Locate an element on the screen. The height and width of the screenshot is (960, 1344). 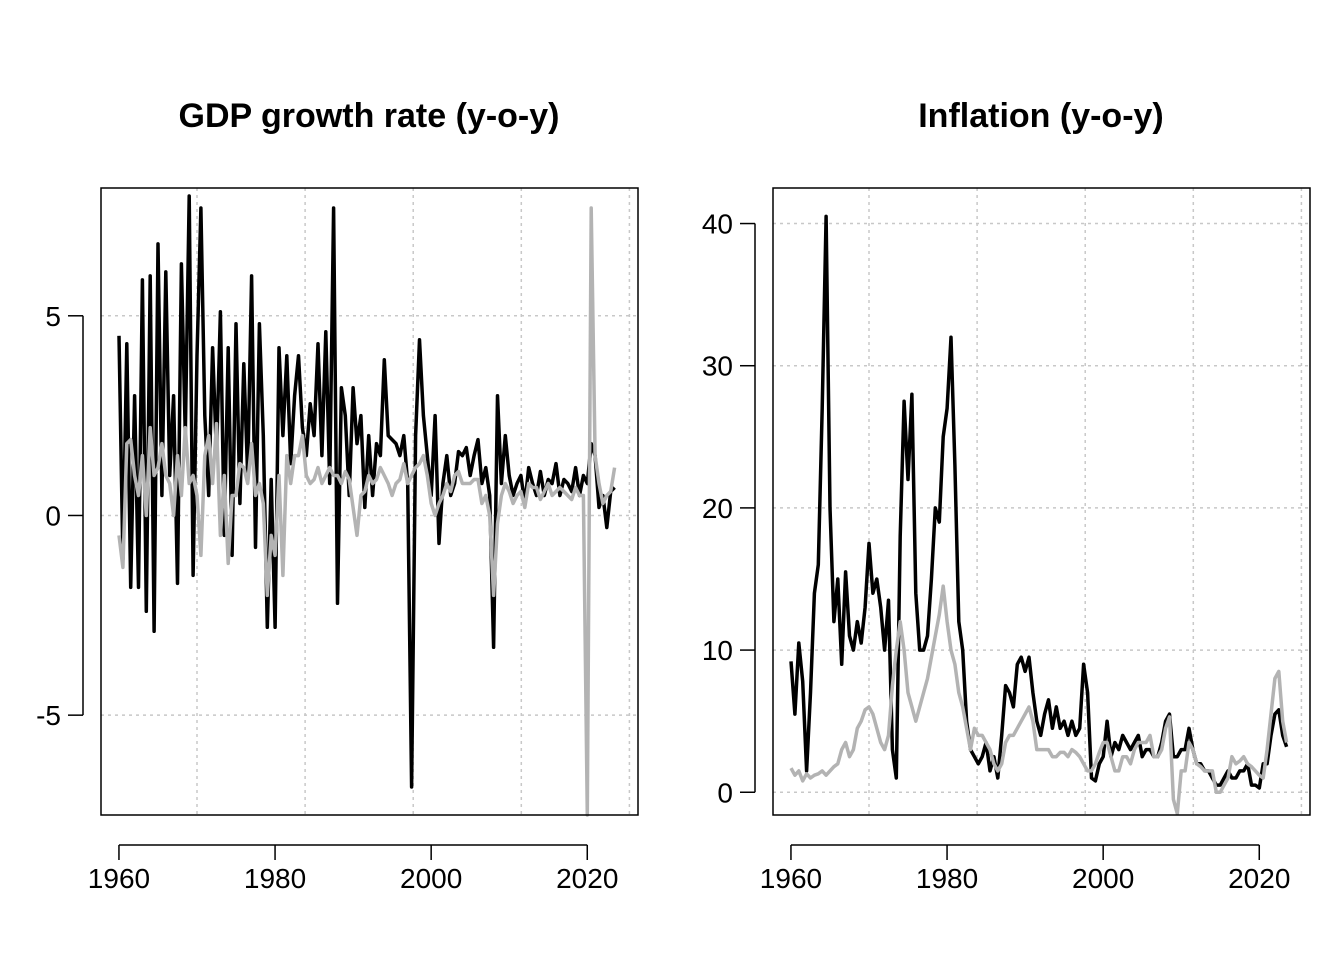
y-tick-label: -5 is located at coordinates (48, 715).